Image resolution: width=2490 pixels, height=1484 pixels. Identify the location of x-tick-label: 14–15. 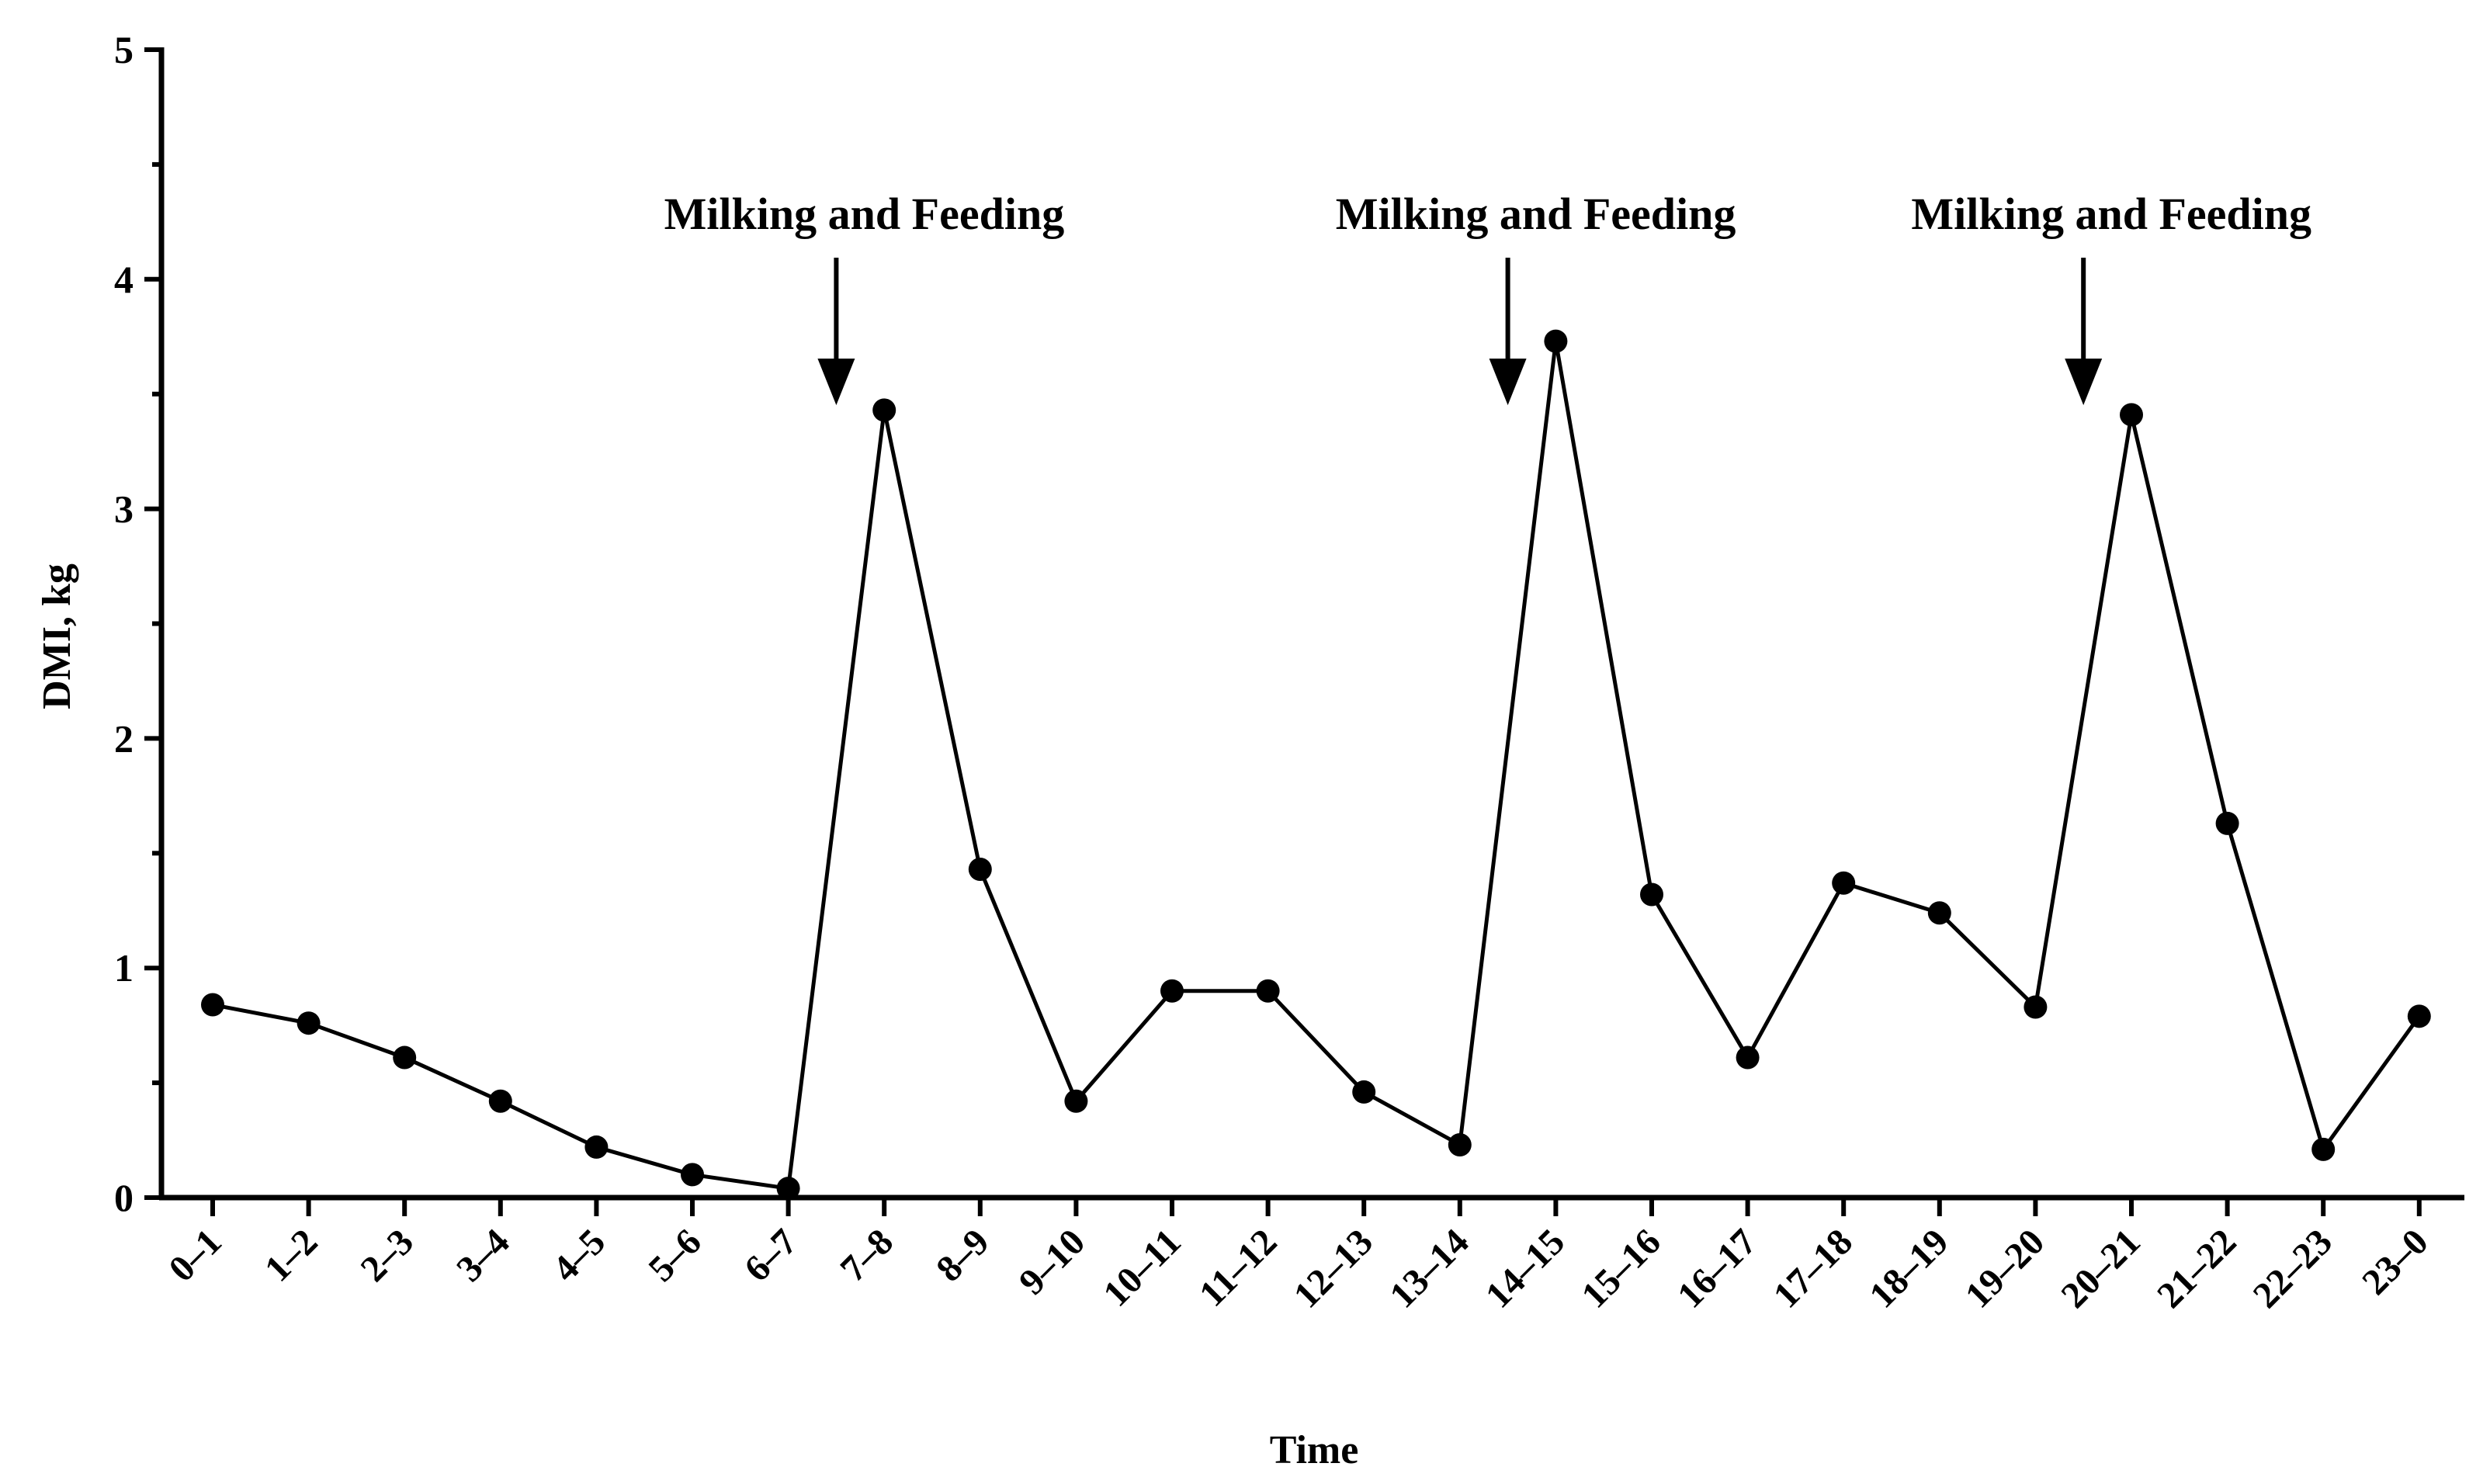
(1525, 1268).